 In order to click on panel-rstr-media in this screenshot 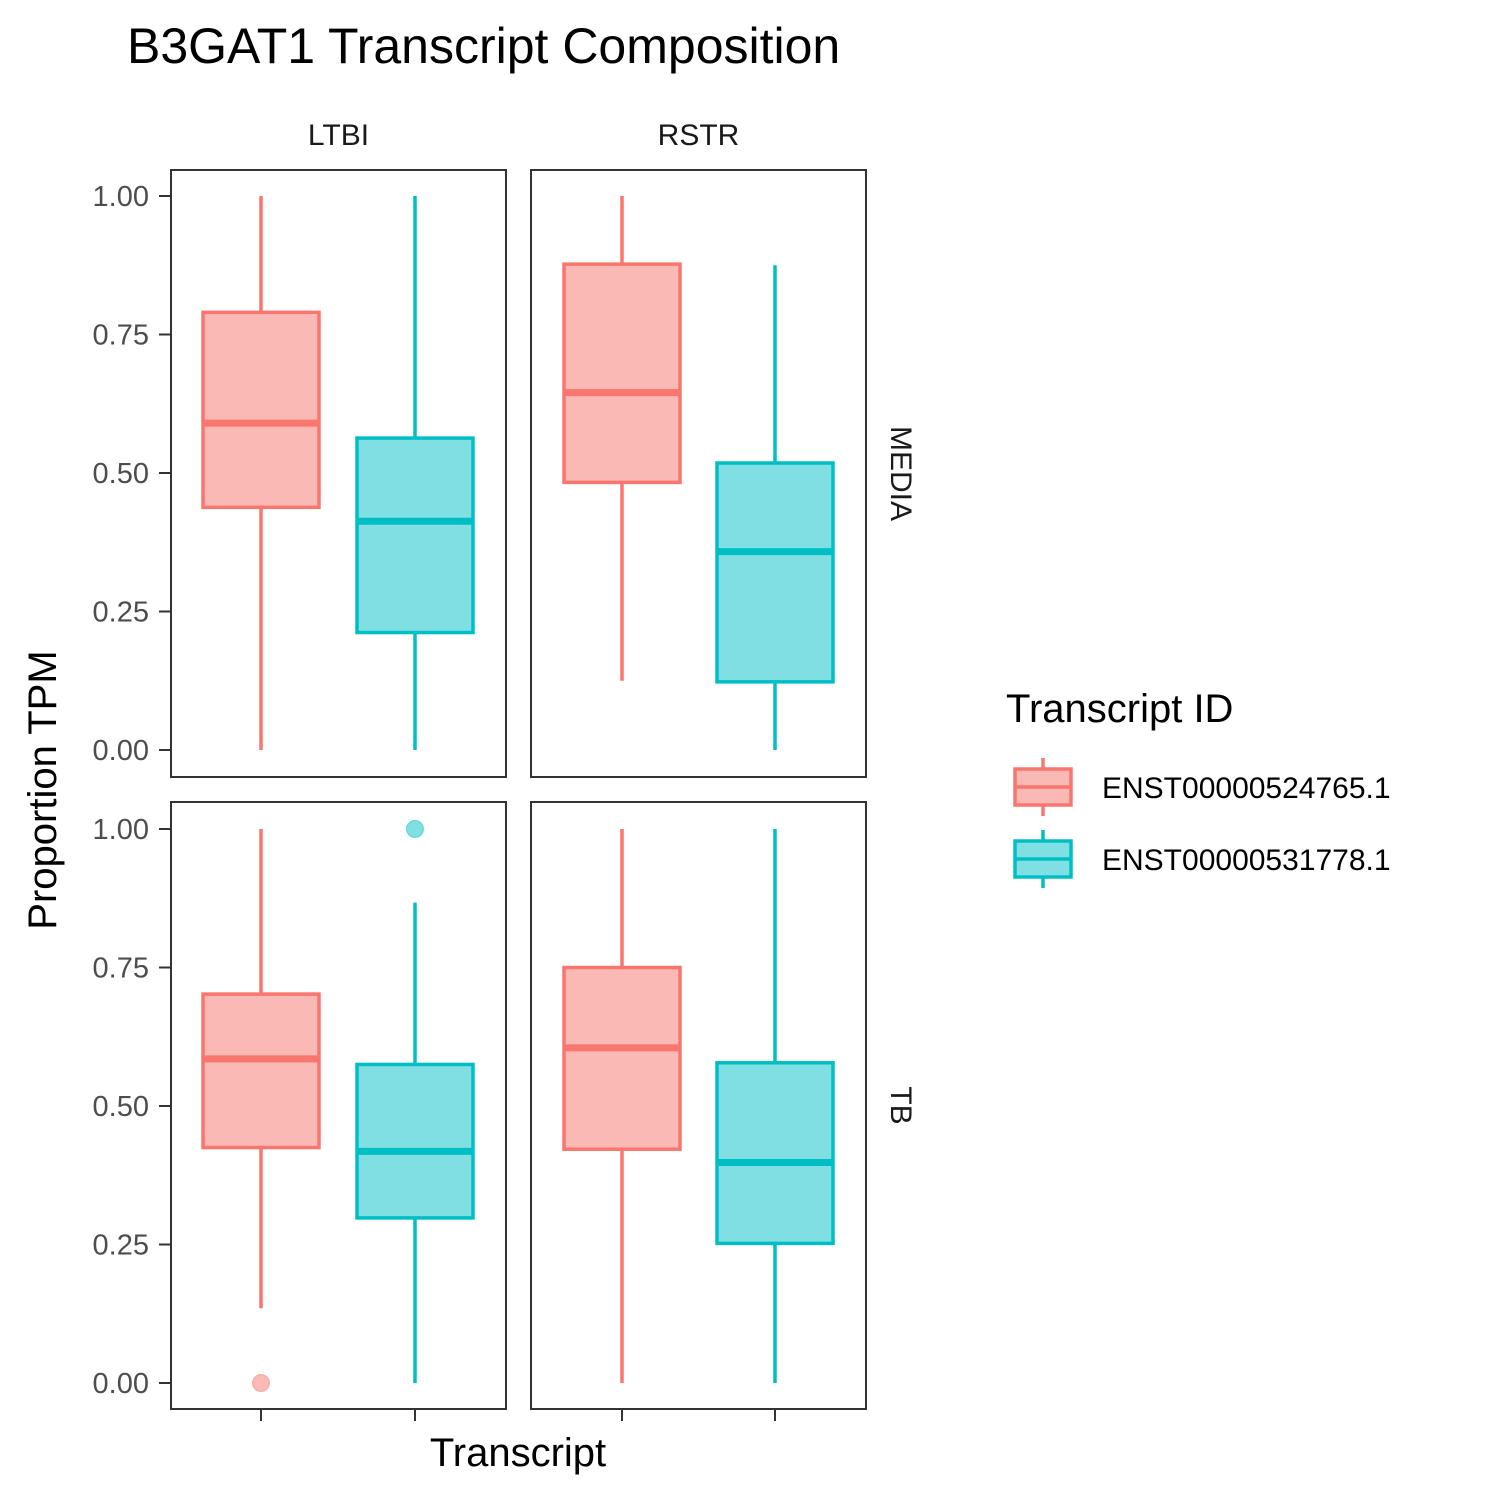, I will do `click(698, 473)`.